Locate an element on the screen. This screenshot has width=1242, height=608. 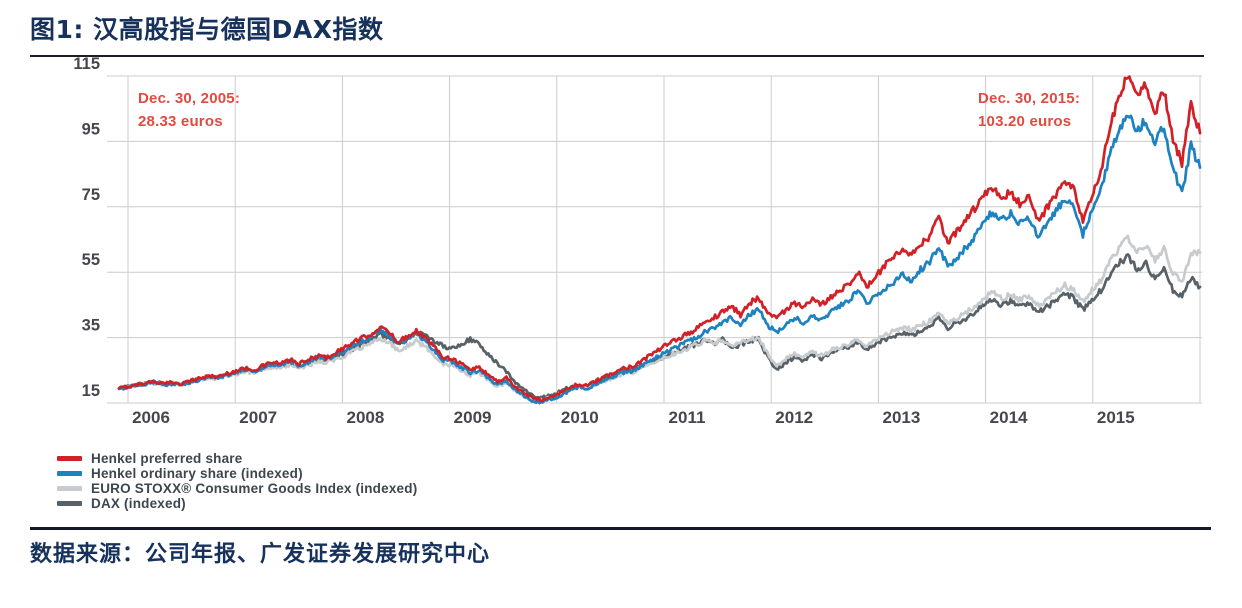
x-tick-label: 2006 is located at coordinates (151, 417).